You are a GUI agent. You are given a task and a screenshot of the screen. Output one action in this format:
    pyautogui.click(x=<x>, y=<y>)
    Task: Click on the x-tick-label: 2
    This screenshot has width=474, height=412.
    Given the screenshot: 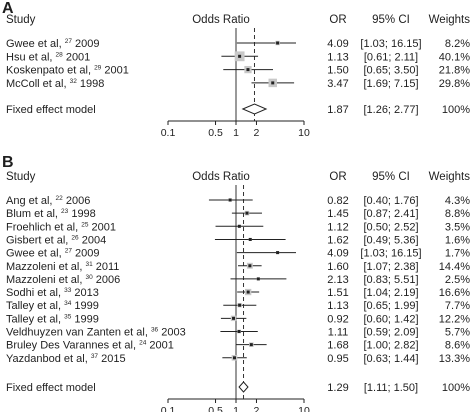 What is the action you would take?
    pyautogui.click(x=257, y=408)
    